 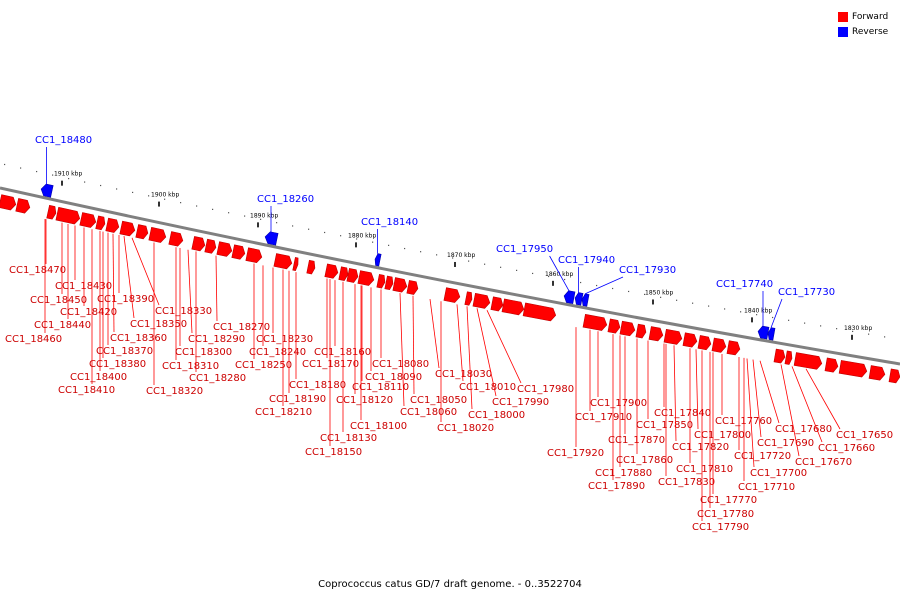 What do you see at coordinates (362, 235) in the screenshot?
I see `tick-label: 1880 kbp` at bounding box center [362, 235].